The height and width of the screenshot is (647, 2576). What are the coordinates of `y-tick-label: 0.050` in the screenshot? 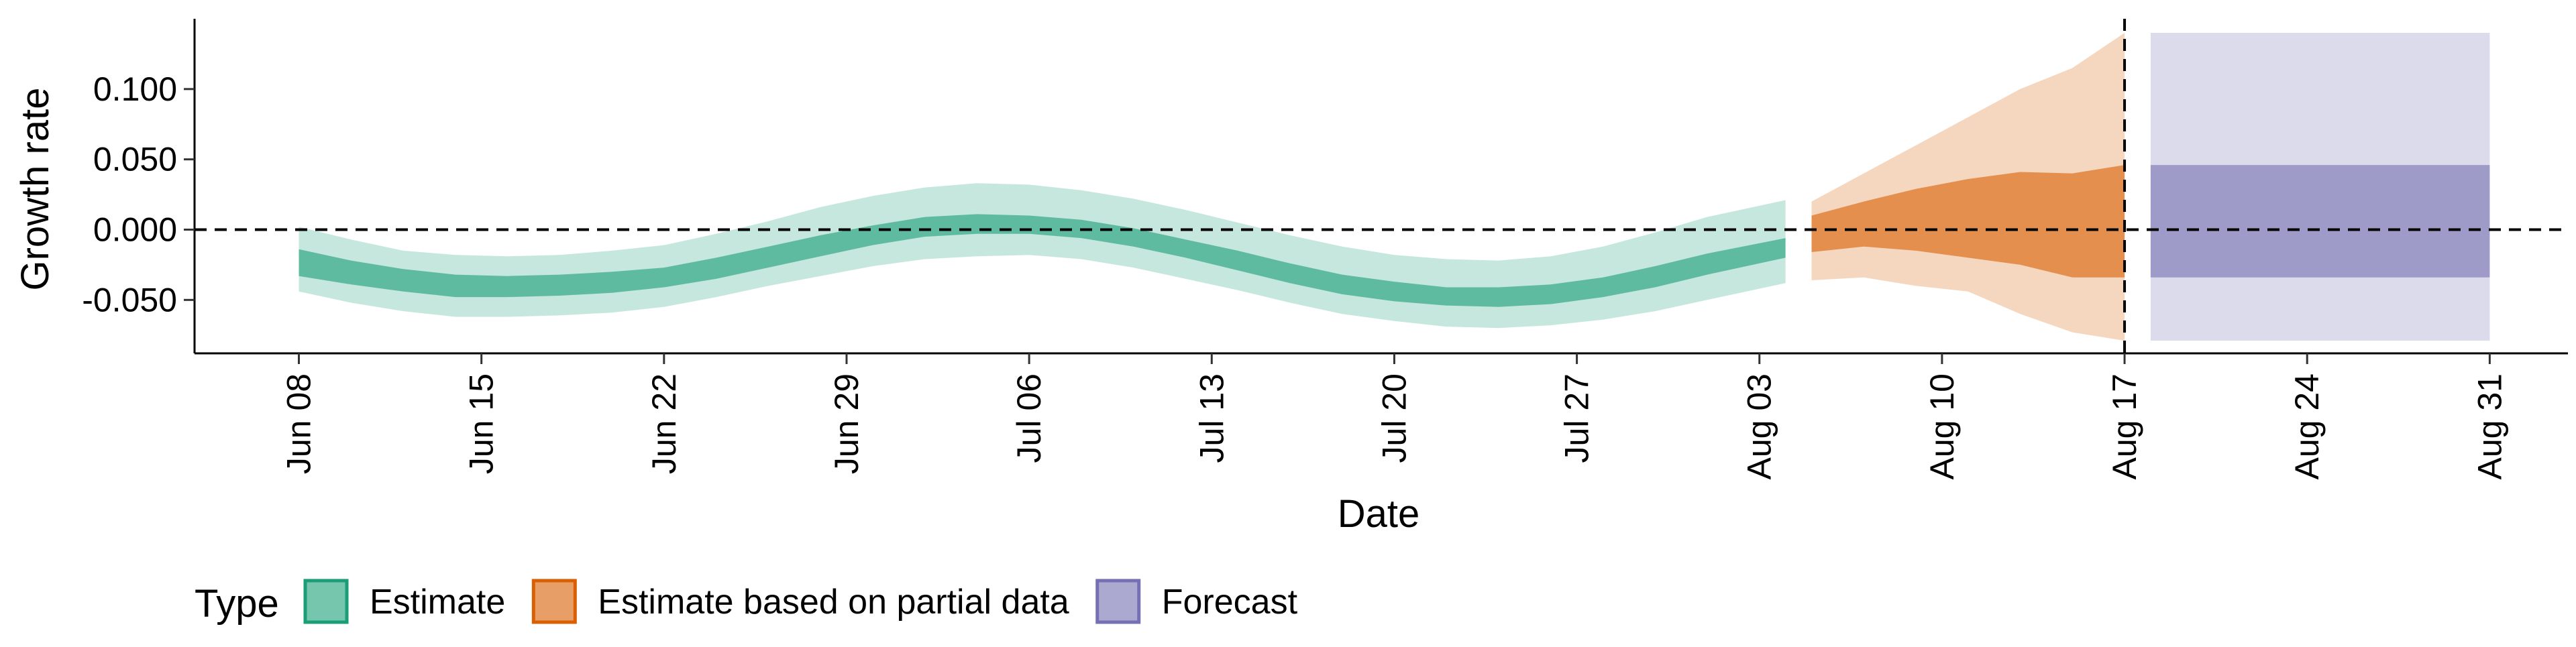 It's located at (135, 159).